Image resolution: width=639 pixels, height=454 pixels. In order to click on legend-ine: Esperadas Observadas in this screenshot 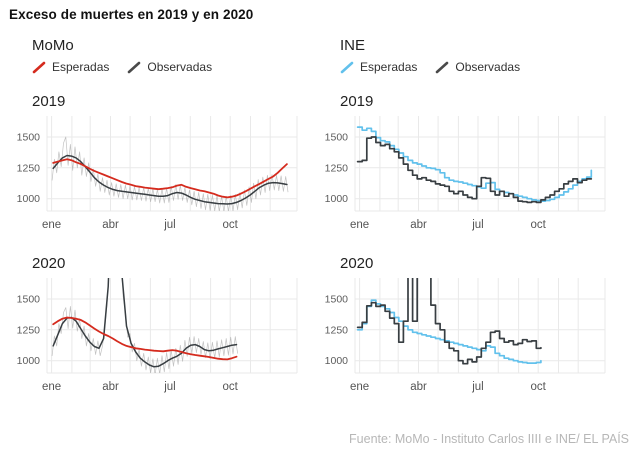, I will do `click(478, 67)`.